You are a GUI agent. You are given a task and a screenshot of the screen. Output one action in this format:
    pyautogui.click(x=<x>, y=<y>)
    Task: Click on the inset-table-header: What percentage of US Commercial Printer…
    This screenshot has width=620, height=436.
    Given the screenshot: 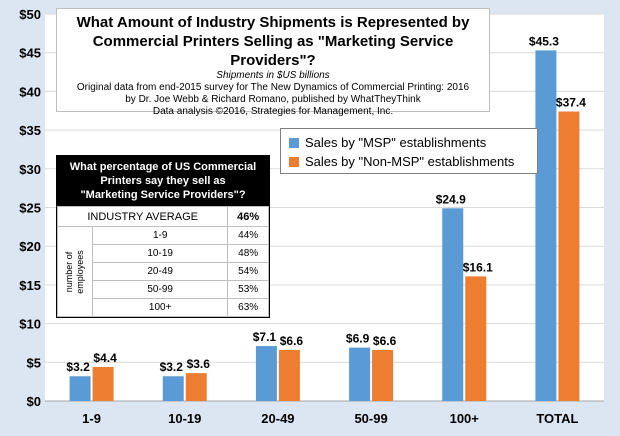 What is the action you would take?
    pyautogui.click(x=163, y=181)
    